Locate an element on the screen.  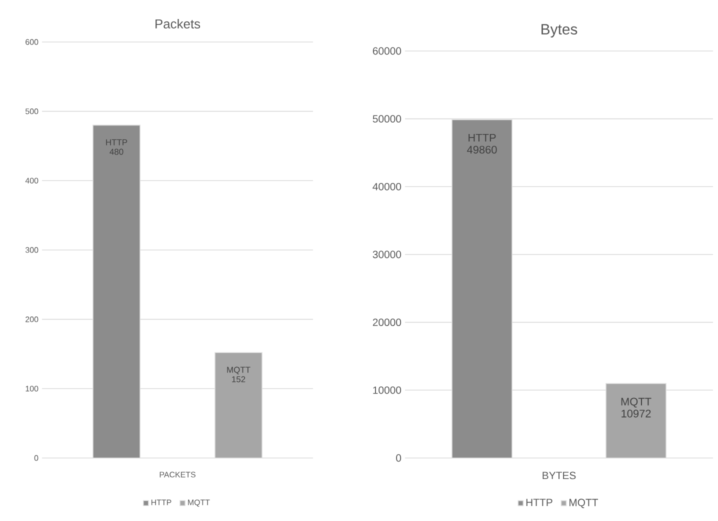
chart-title: Packets is located at coordinates (178, 23).